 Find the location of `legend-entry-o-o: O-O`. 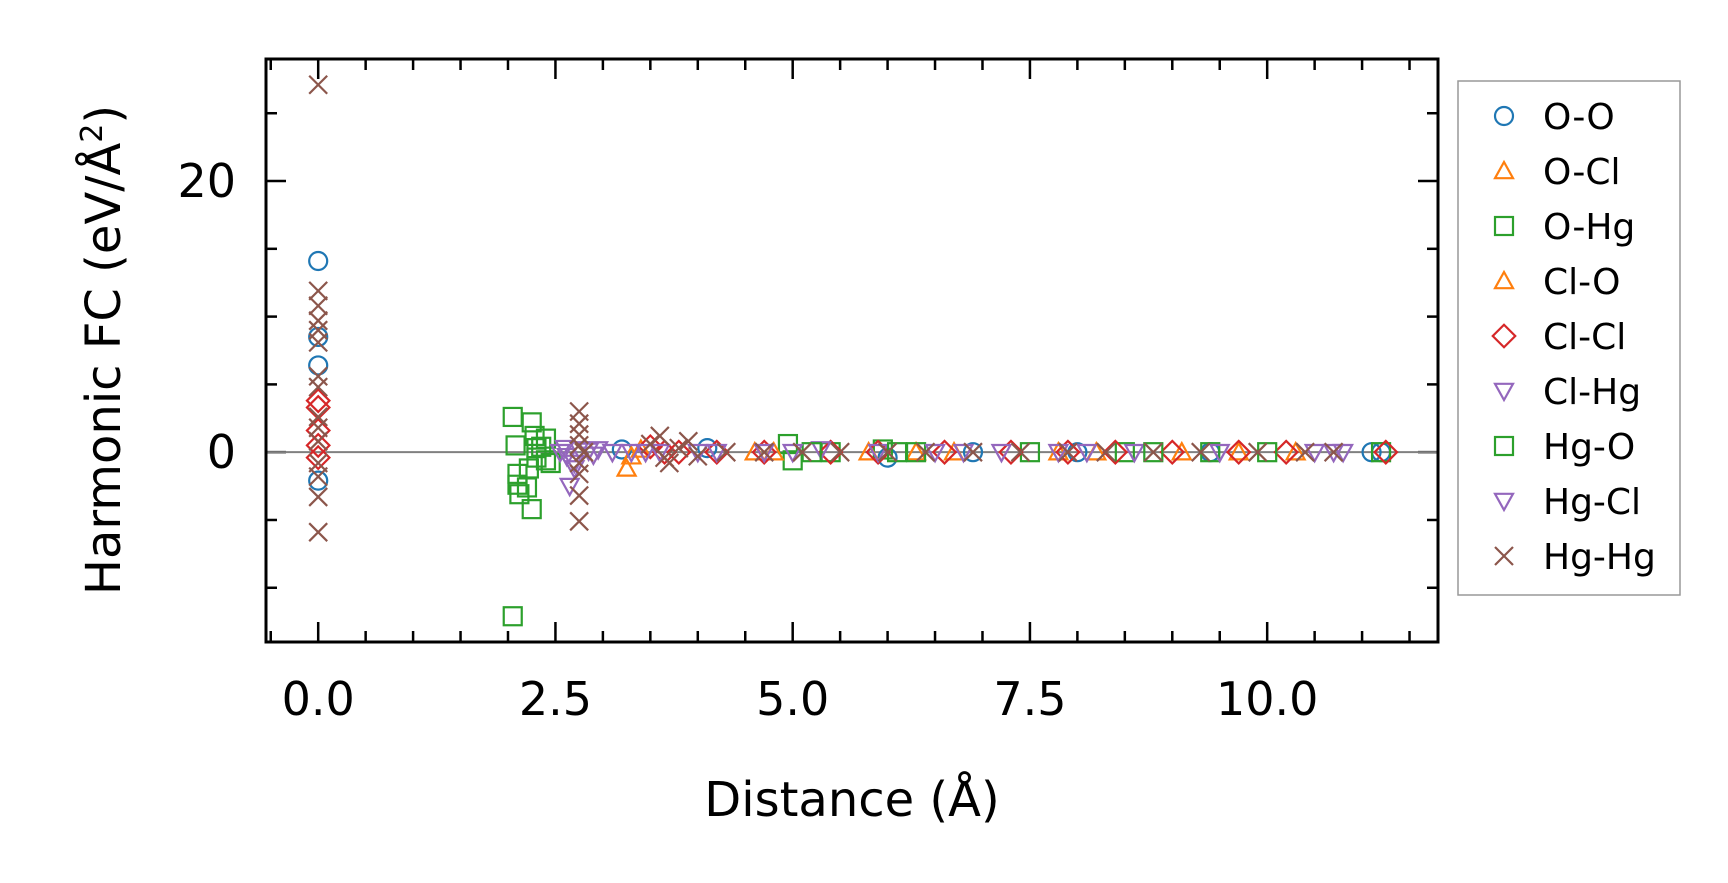

legend-entry-o-o: O-O is located at coordinates (1554, 117).